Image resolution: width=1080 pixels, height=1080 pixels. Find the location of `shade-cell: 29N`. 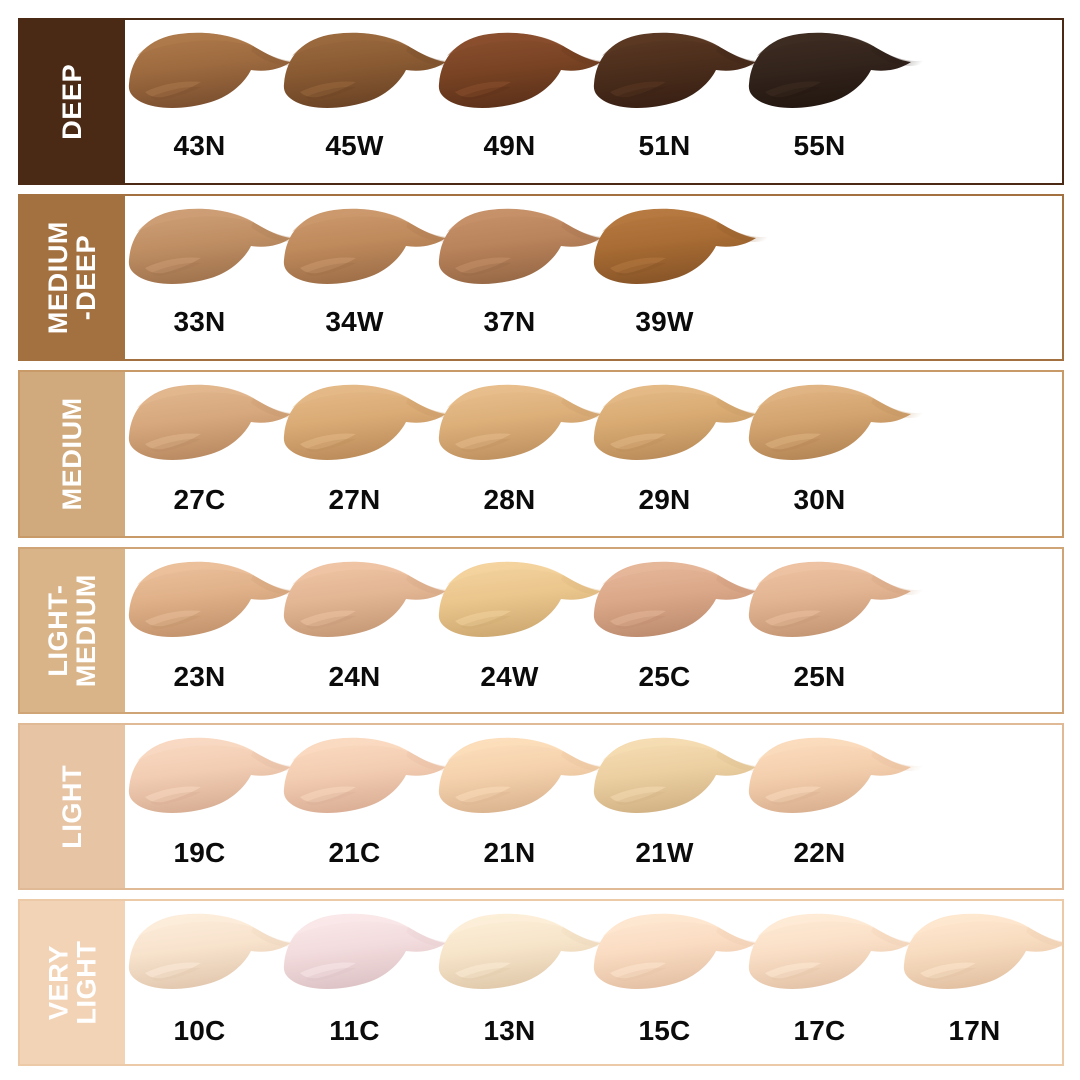

shade-cell: 29N is located at coordinates (684, 453).